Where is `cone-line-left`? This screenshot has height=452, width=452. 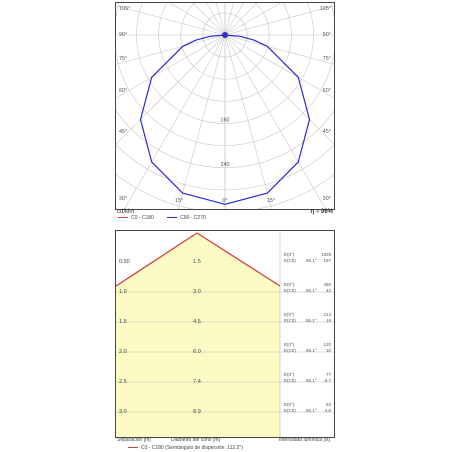
cone-line-left is located at coordinates (156, 259).